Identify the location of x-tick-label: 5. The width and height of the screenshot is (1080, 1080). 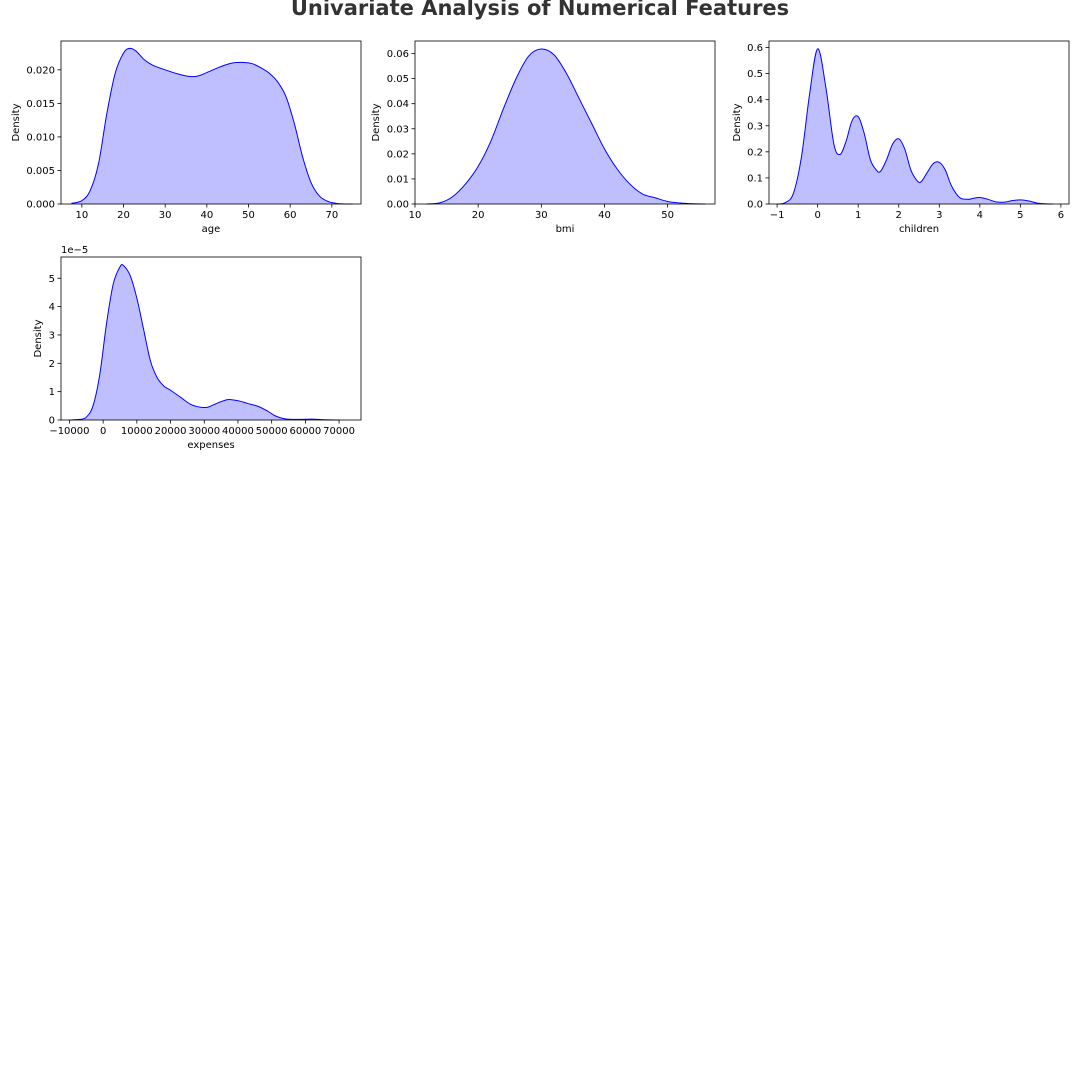
(1020, 215).